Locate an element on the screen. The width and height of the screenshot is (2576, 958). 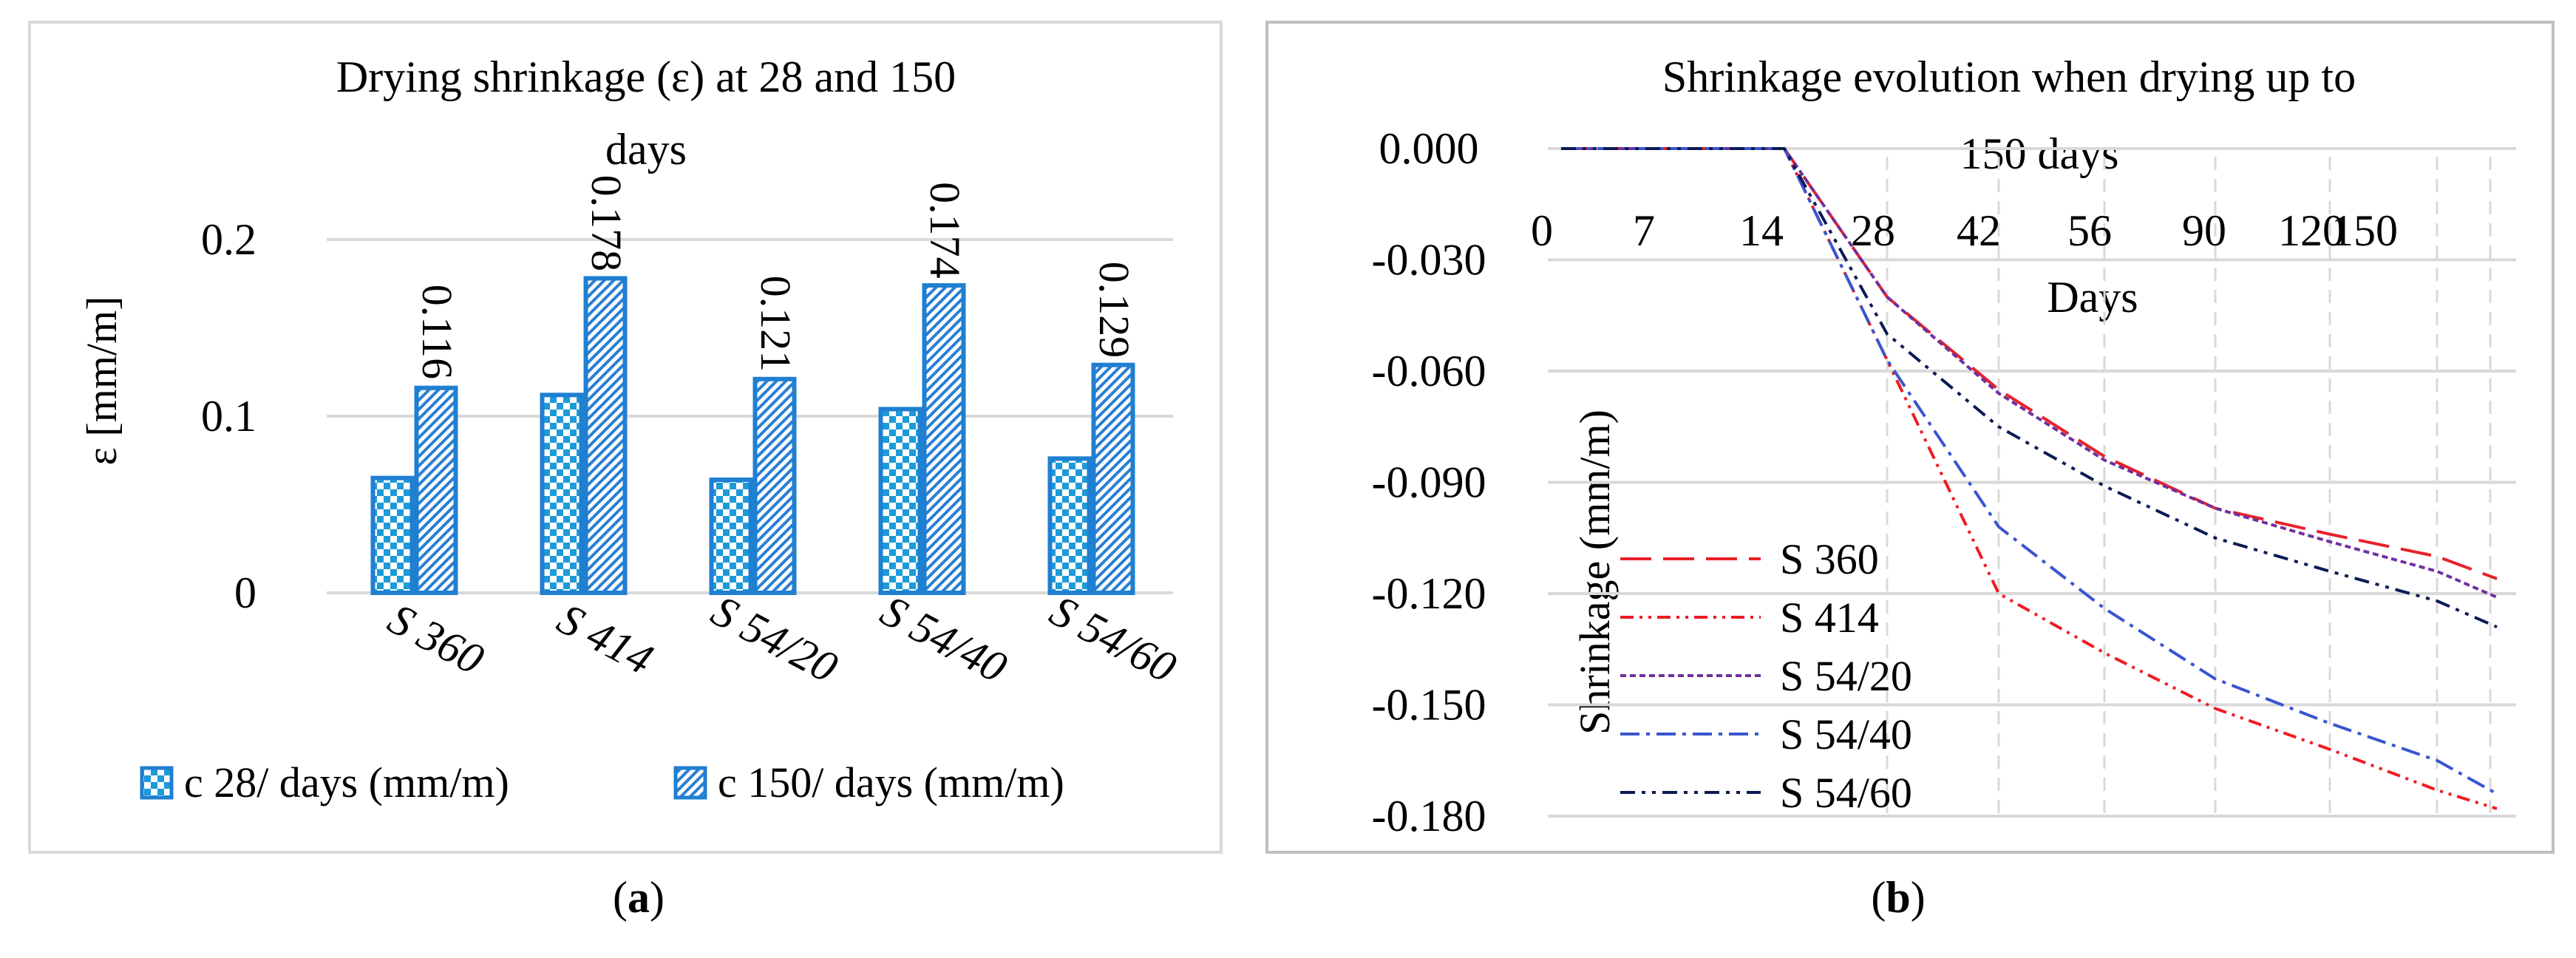
line-chart-x-axis-label: Days is located at coordinates (2092, 297).